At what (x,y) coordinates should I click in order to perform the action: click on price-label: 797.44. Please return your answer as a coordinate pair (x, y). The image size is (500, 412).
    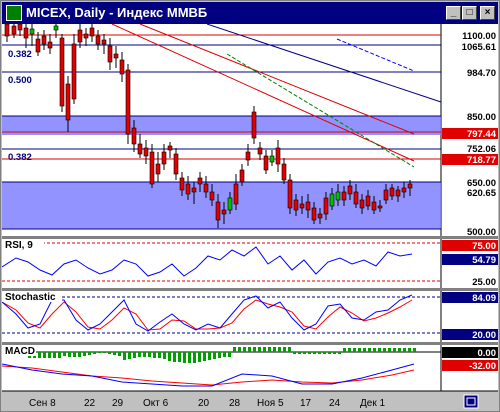
    Looking at the image, I should click on (482, 134).